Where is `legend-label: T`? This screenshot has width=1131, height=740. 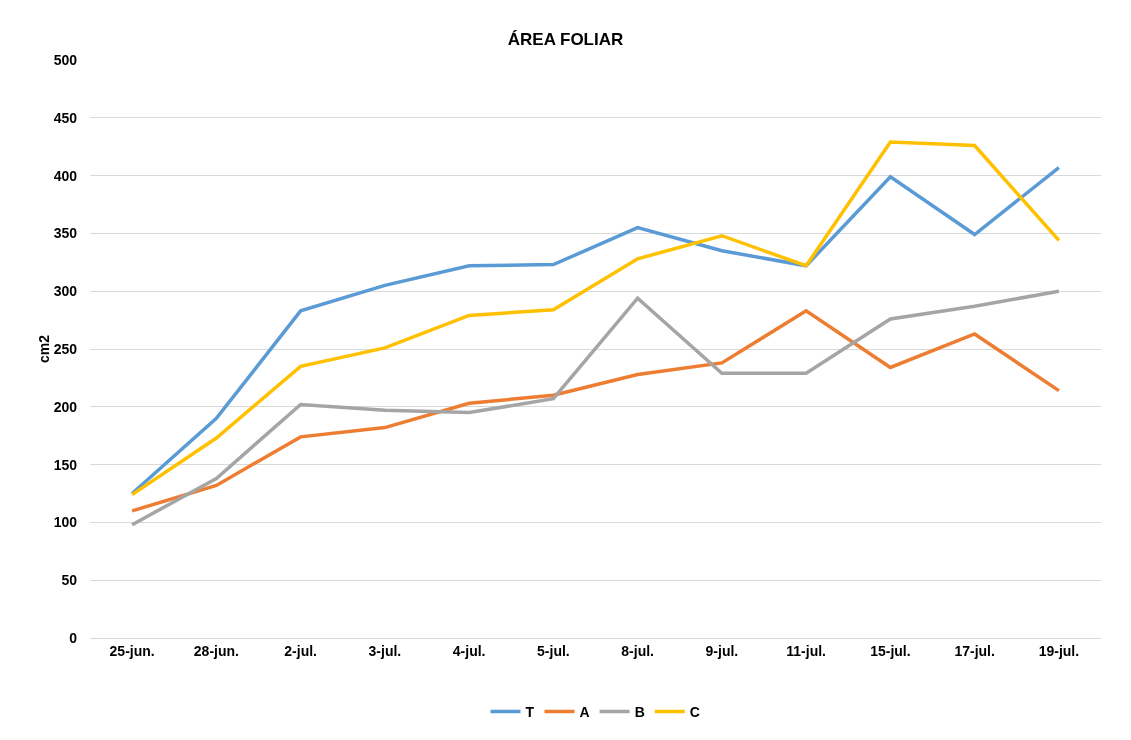 legend-label: T is located at coordinates (530, 711).